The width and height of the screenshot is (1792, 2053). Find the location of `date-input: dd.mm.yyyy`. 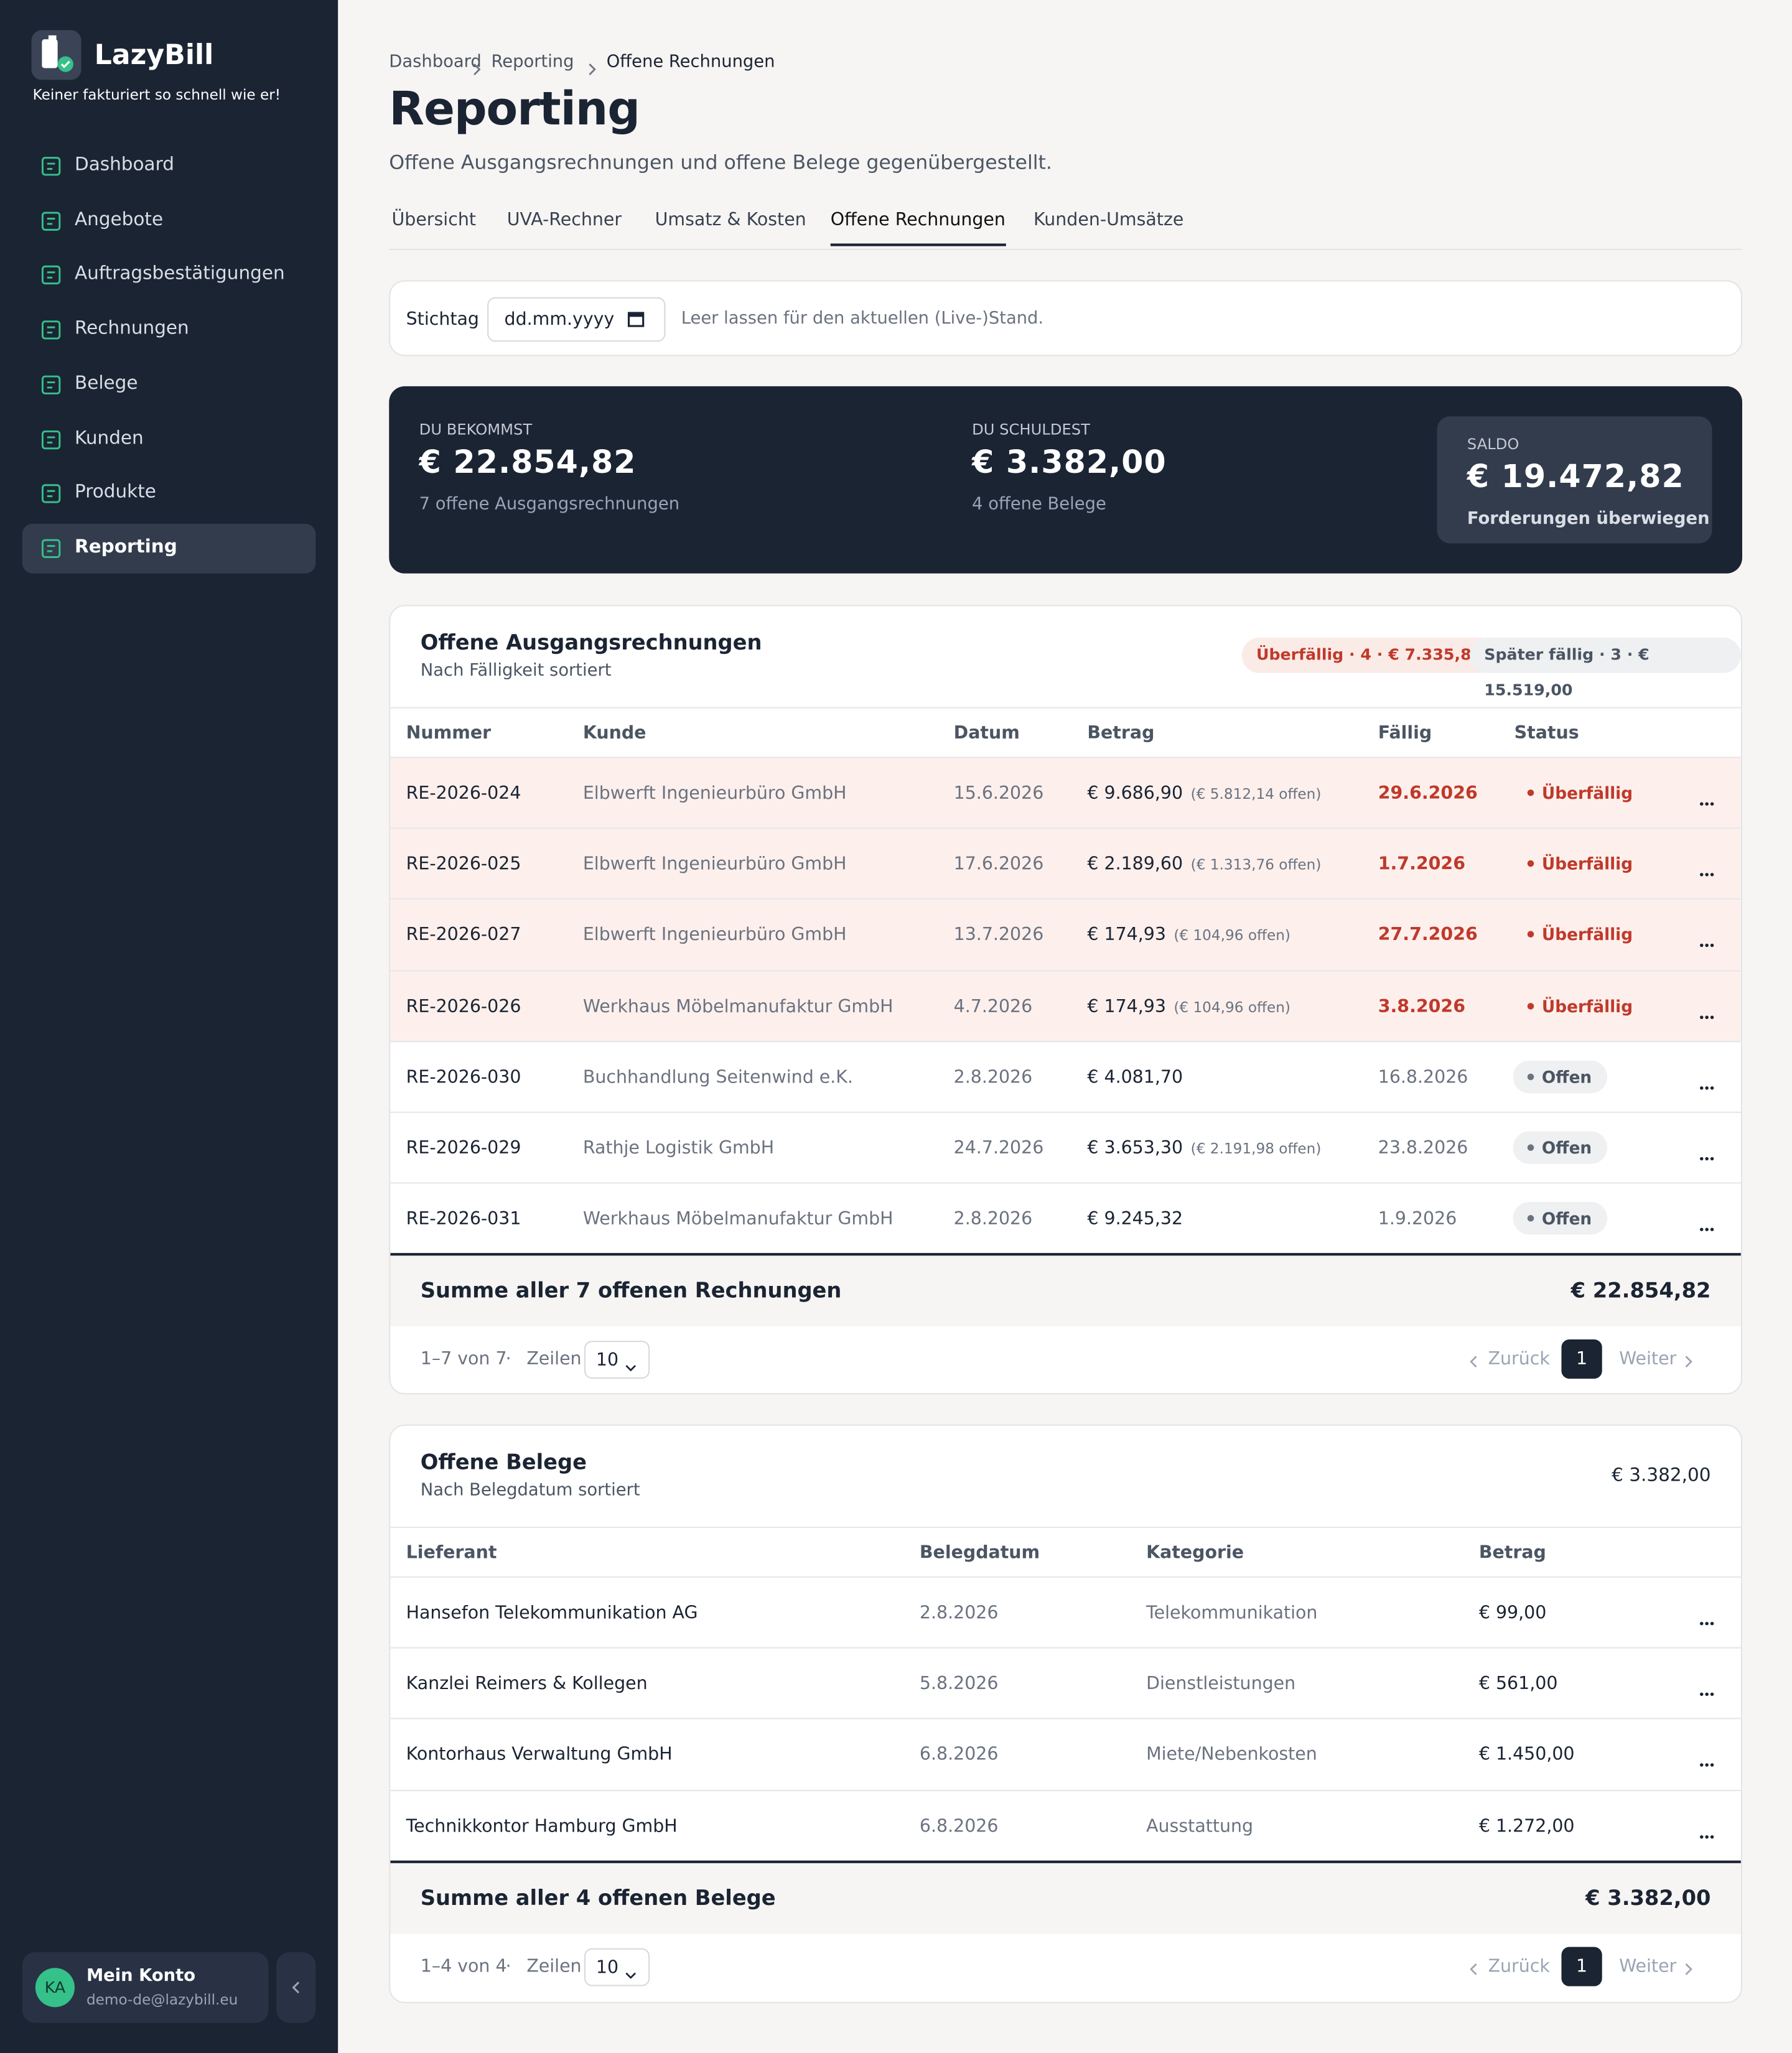

date-input: dd.mm.yyyy is located at coordinates (577, 319).